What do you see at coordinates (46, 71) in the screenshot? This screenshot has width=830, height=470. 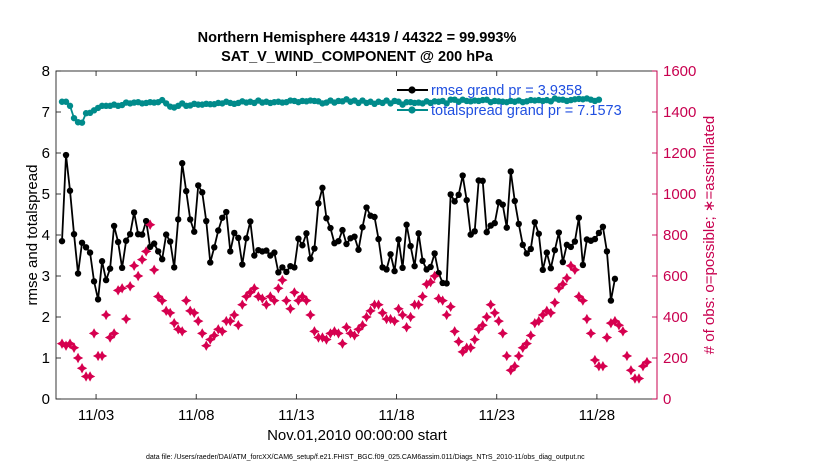 I see `left-tick-label: 8` at bounding box center [46, 71].